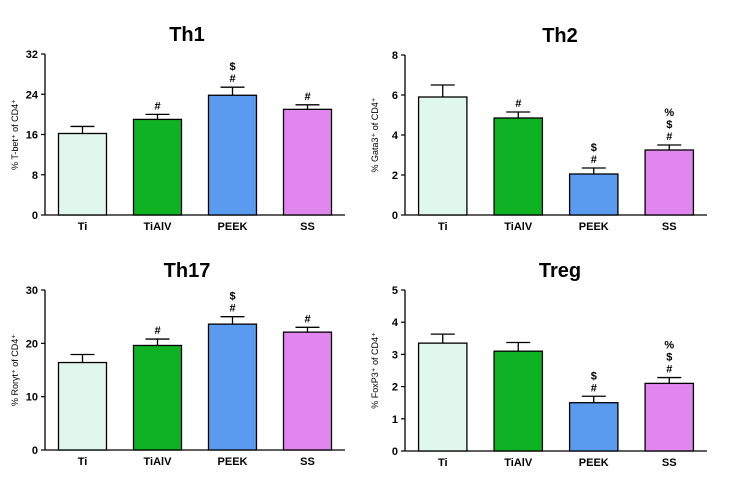 The image size is (729, 489). I want to click on y-tick-label: 5, so click(395, 291).